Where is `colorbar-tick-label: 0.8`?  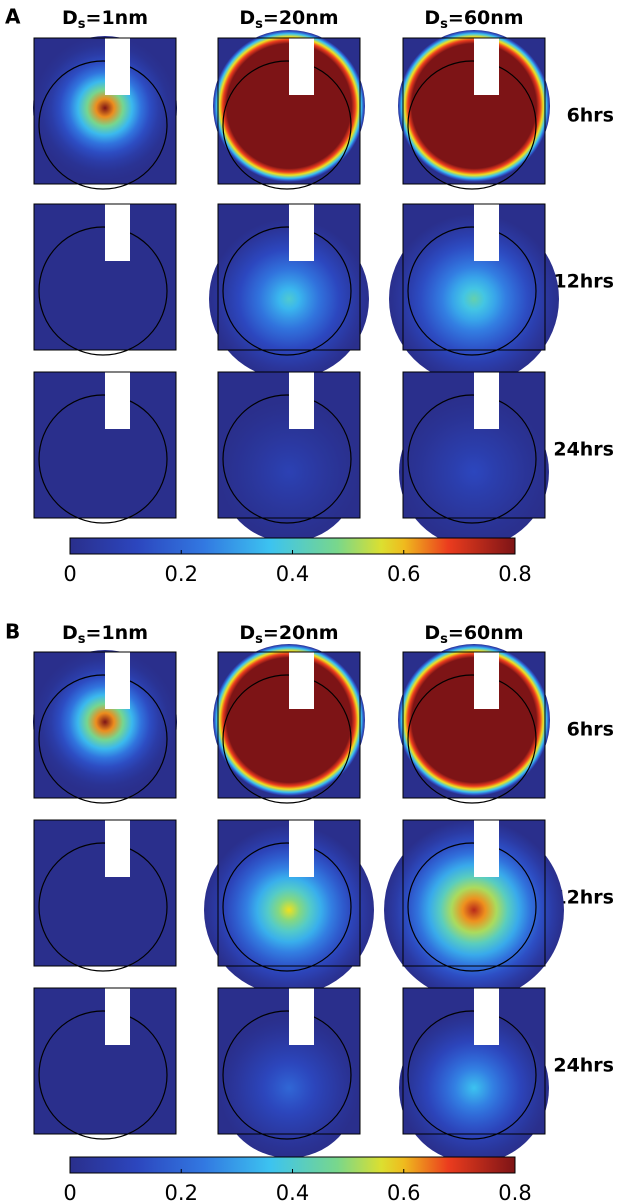 colorbar-tick-label: 0.8 is located at coordinates (514, 1191).